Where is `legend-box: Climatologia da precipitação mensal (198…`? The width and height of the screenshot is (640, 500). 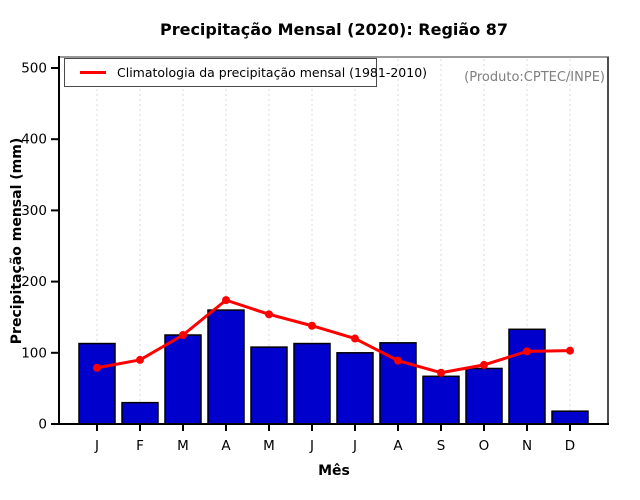
legend-box: Climatologia da precipitação mensal (198… is located at coordinates (245, 72).